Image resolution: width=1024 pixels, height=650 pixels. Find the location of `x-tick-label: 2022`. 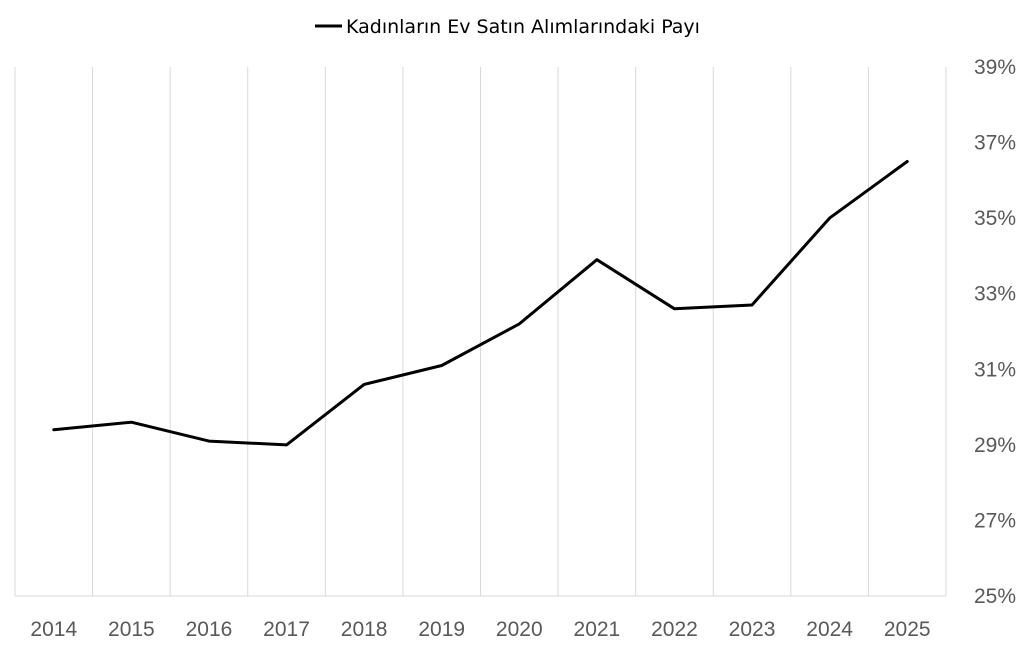

x-tick-label: 2022 is located at coordinates (674, 629).